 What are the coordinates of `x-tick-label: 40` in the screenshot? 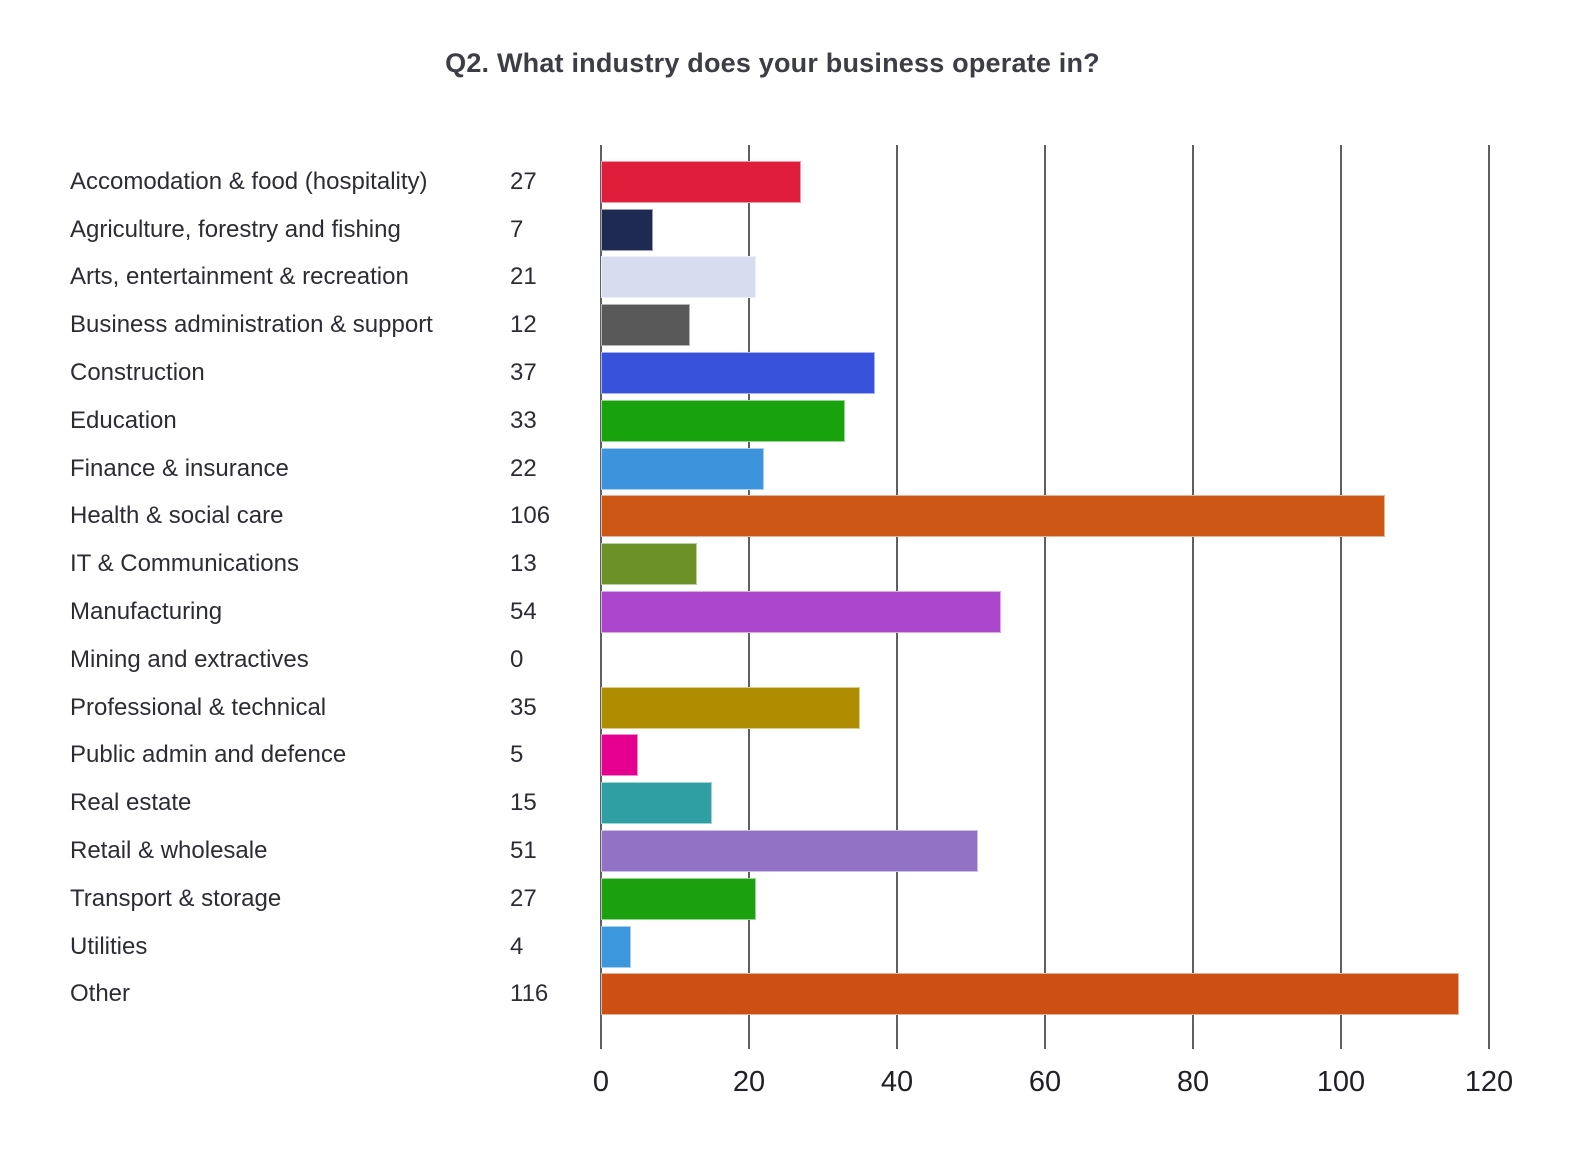 It's located at (897, 1082).